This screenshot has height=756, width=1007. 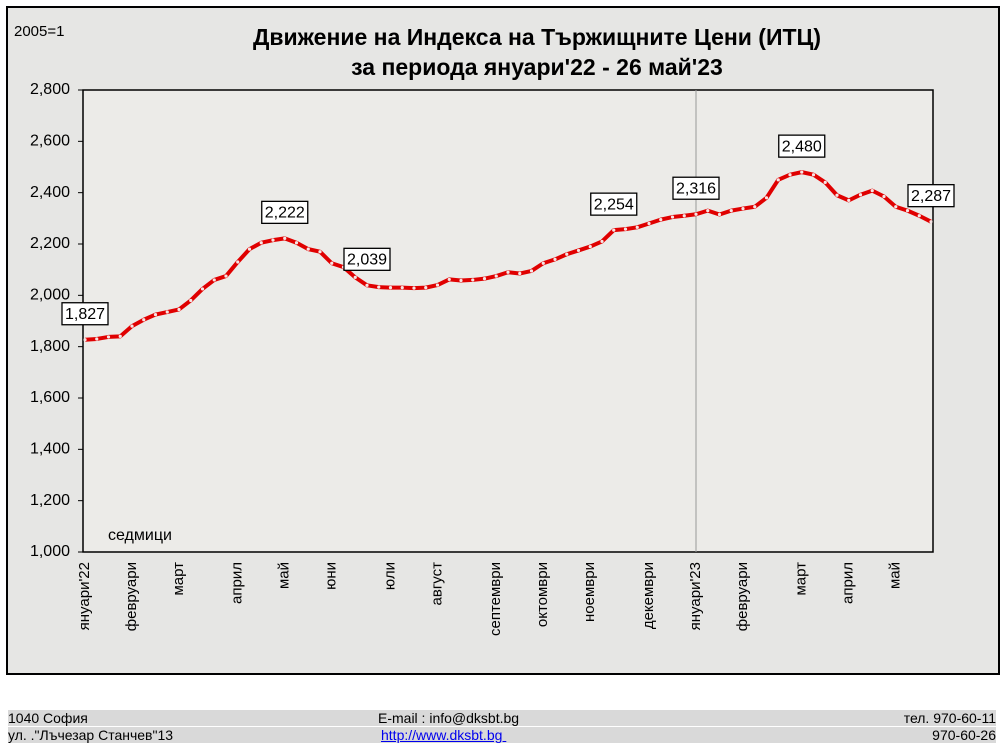 I want to click on data-label: 2,480, so click(x=802, y=146).